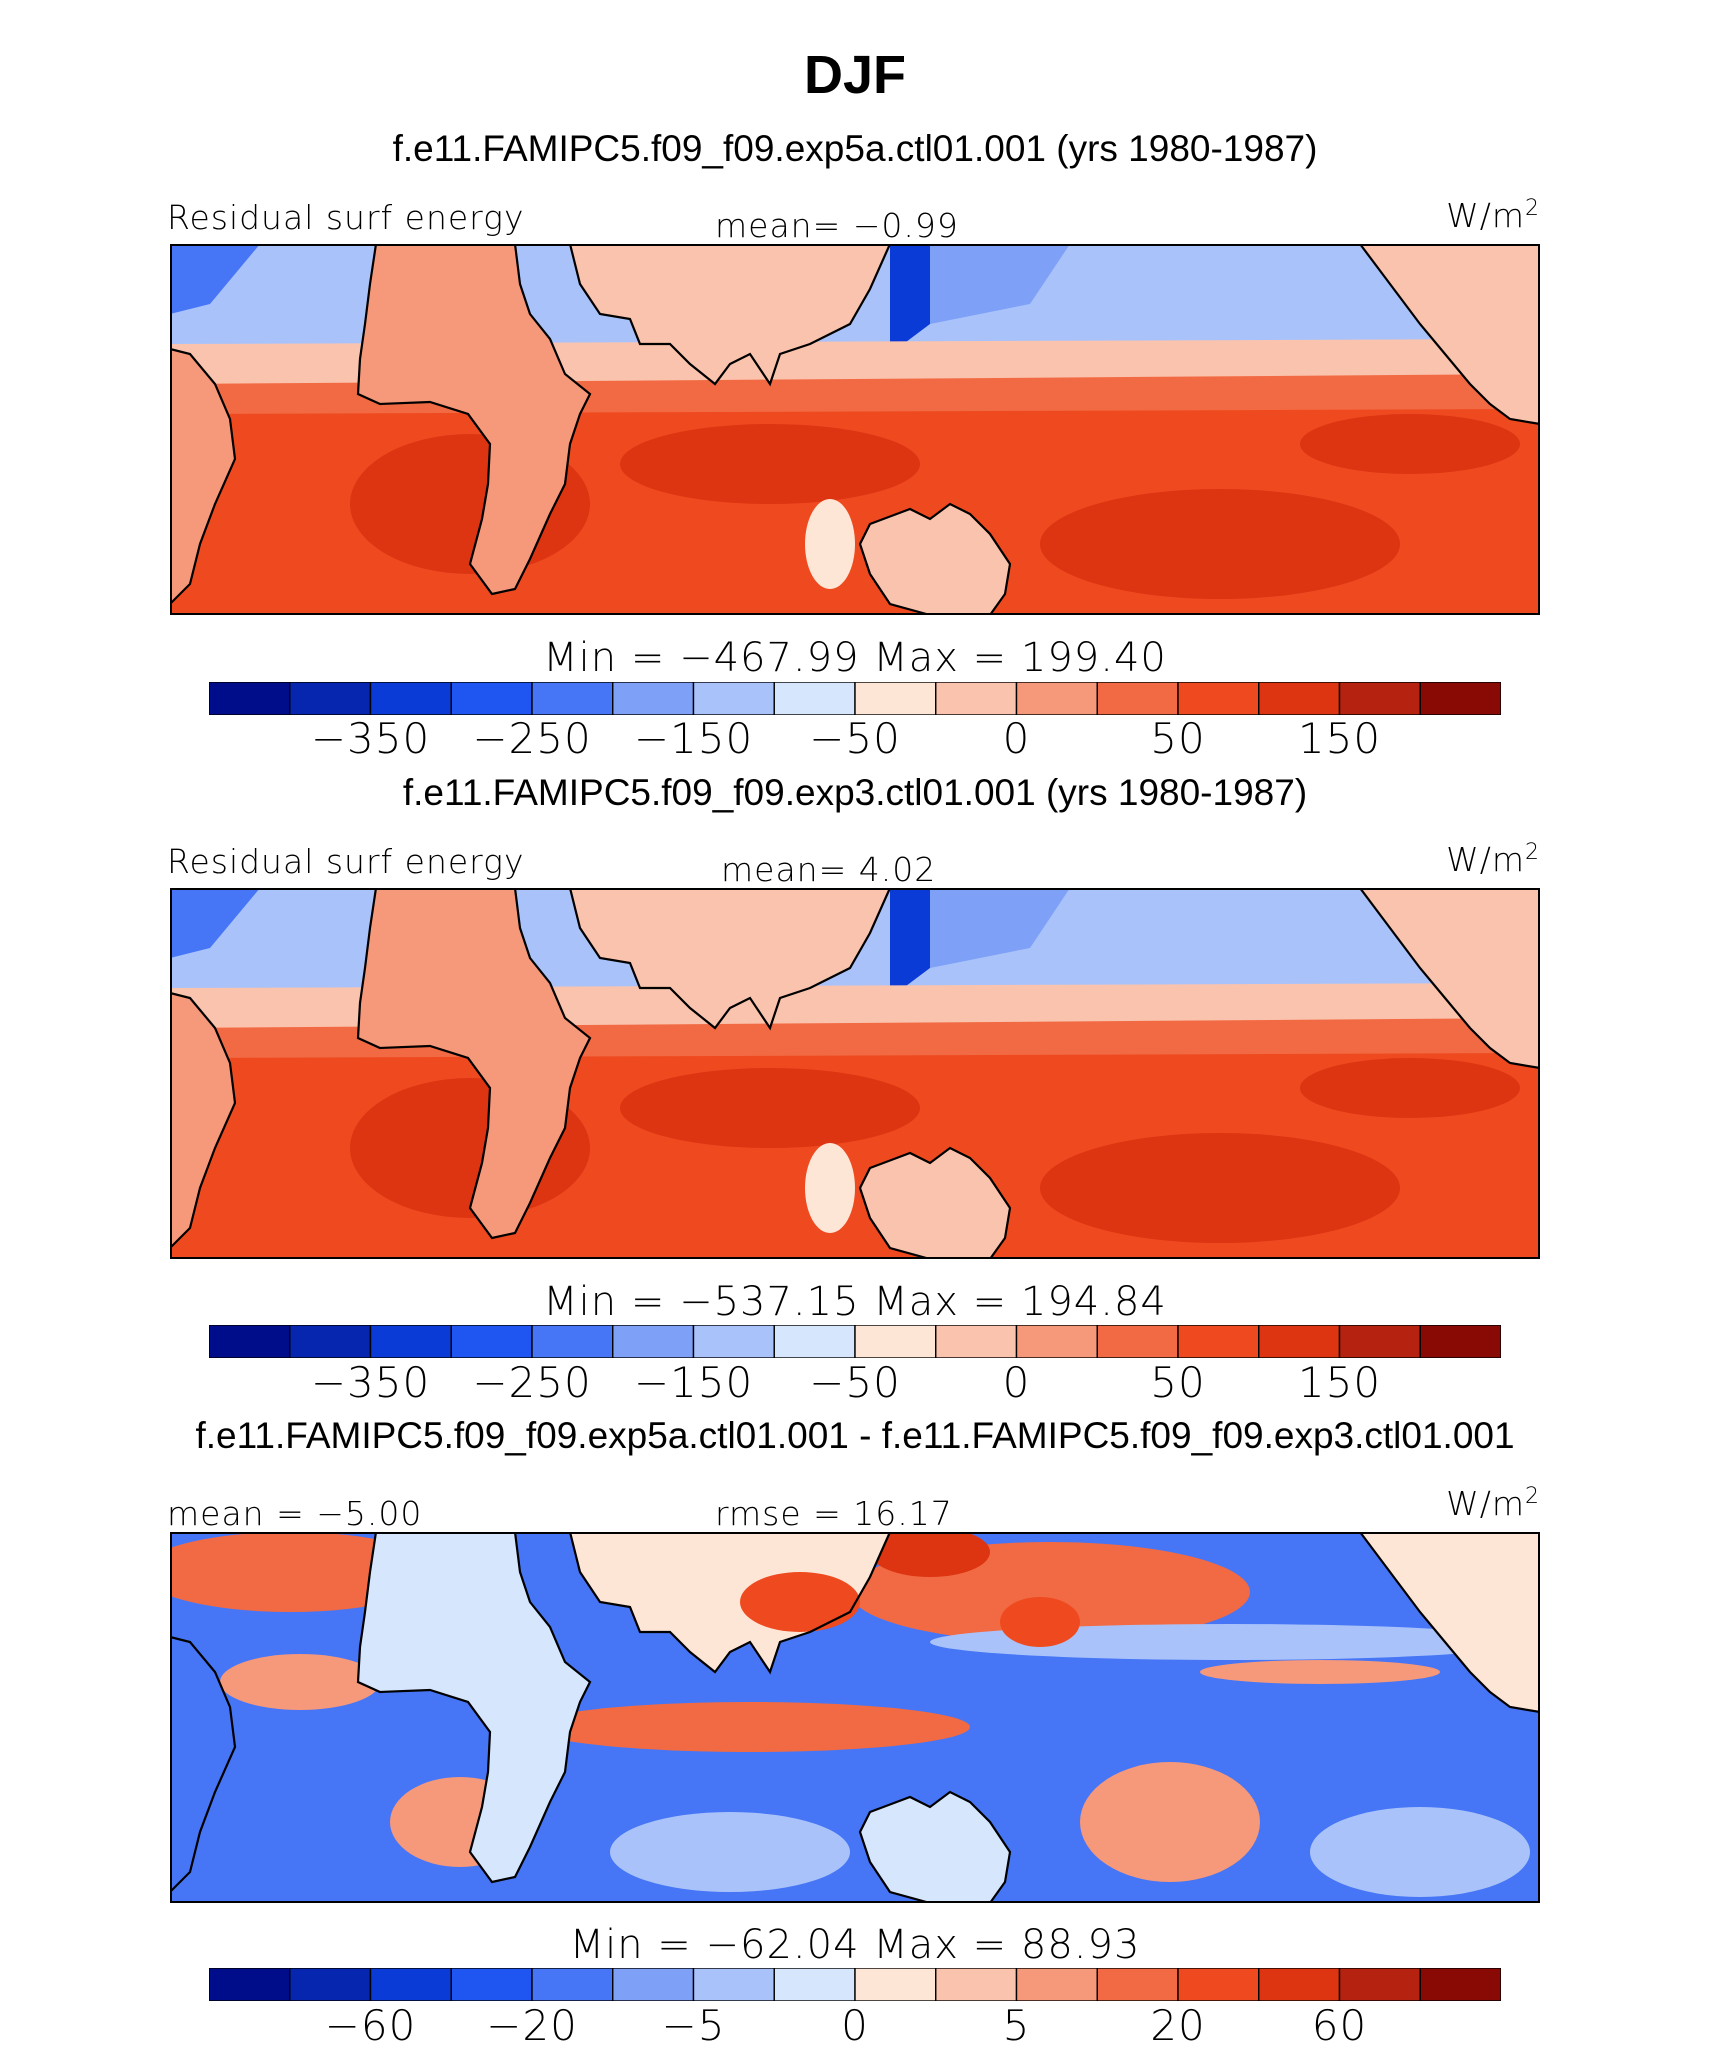 The width and height of the screenshot is (1710, 2050). Describe the element at coordinates (1339, 2025) in the screenshot. I see `colorbar-tick-label: 60` at that location.